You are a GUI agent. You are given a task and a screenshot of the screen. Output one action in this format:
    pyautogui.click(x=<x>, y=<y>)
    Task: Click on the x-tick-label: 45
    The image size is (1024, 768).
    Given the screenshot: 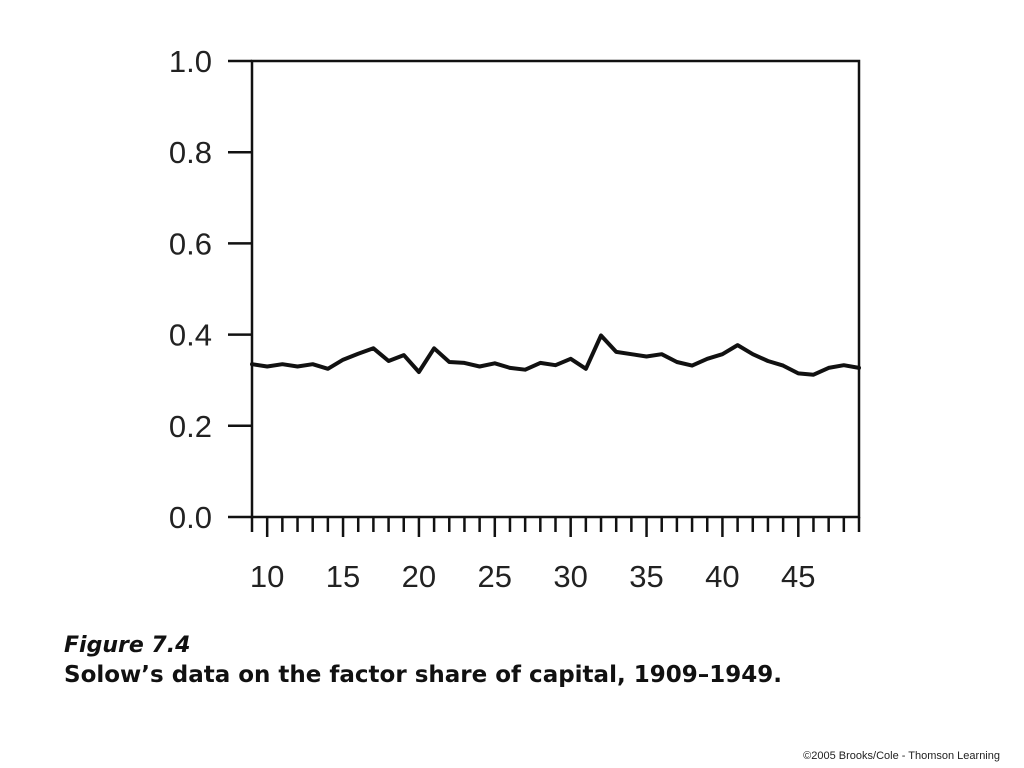 What is the action you would take?
    pyautogui.click(x=798, y=576)
    